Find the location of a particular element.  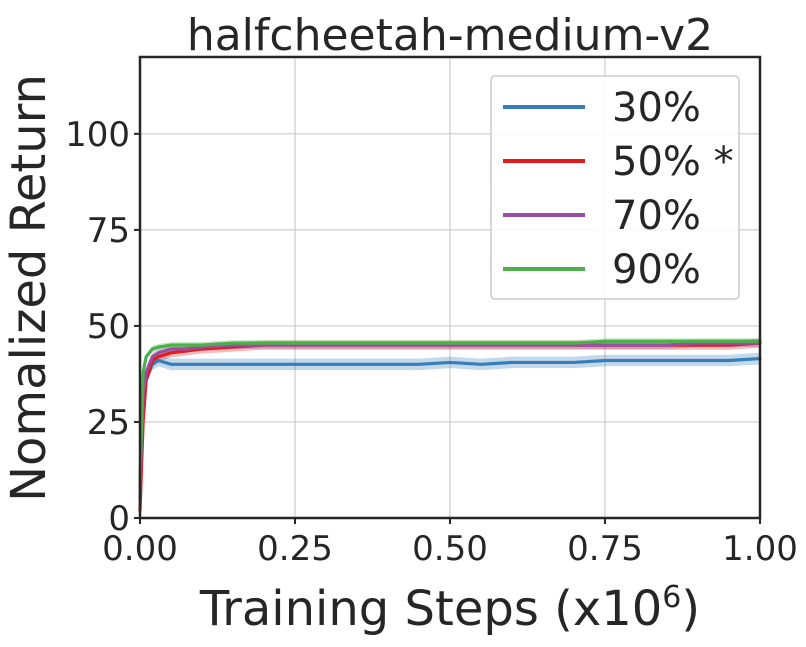

x-tick-label: 1.00 is located at coordinates (760, 549).